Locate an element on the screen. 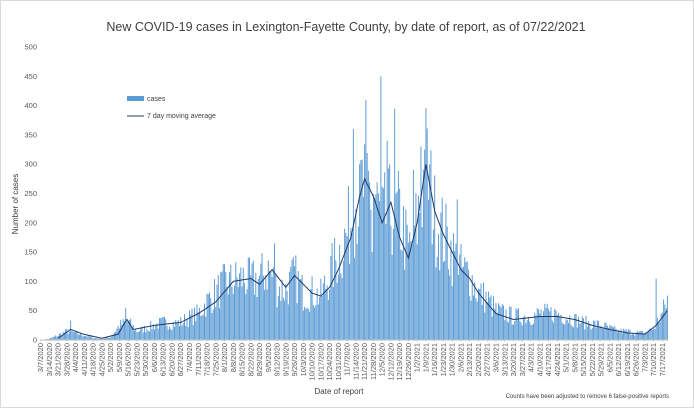 The image size is (694, 408). x-tick-label: 10/10/2020 is located at coordinates (312, 362).